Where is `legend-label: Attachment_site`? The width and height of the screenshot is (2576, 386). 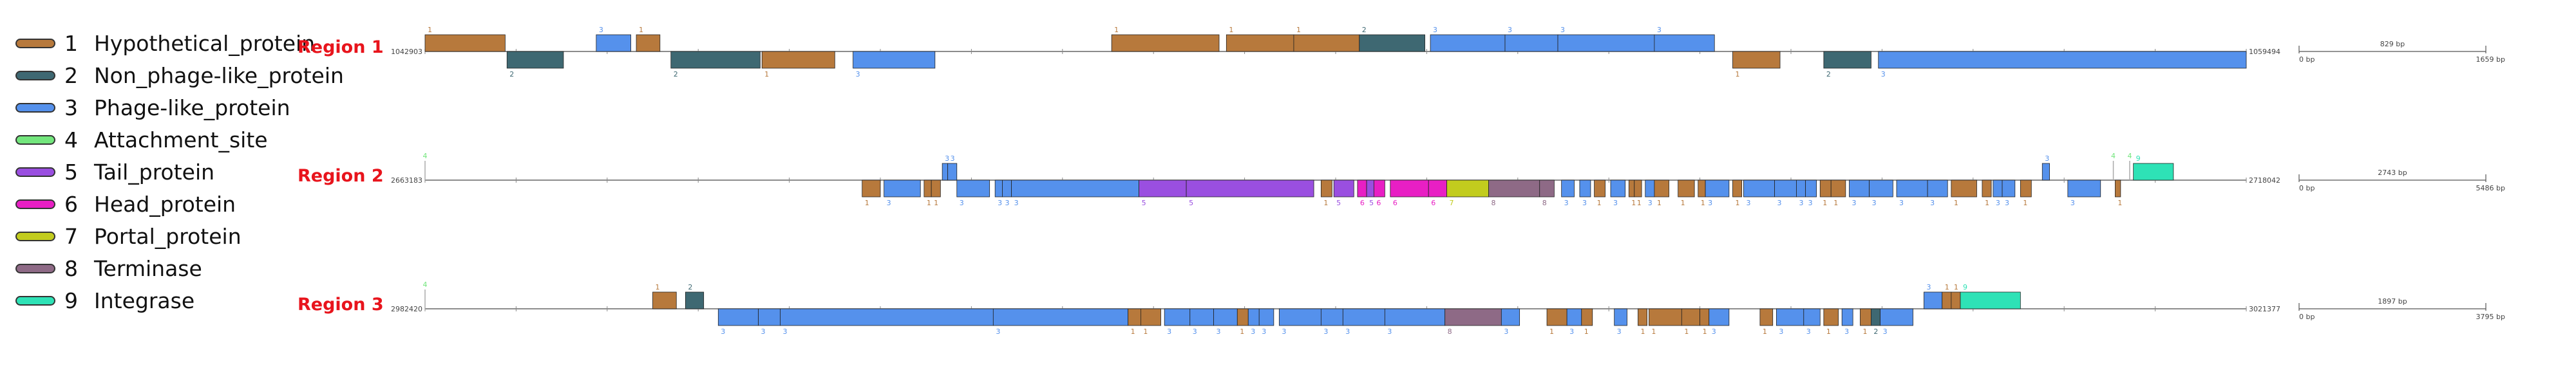
legend-label: Attachment_site is located at coordinates (181, 139).